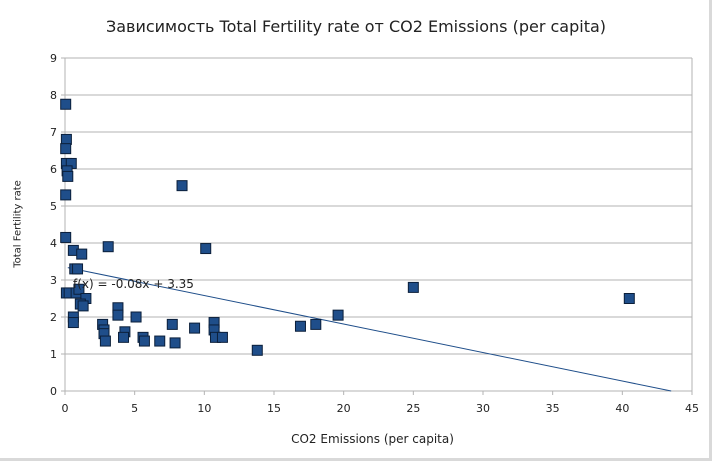 This screenshot has height=461, width=712. I want to click on x-tick-label: 35, so click(553, 408).